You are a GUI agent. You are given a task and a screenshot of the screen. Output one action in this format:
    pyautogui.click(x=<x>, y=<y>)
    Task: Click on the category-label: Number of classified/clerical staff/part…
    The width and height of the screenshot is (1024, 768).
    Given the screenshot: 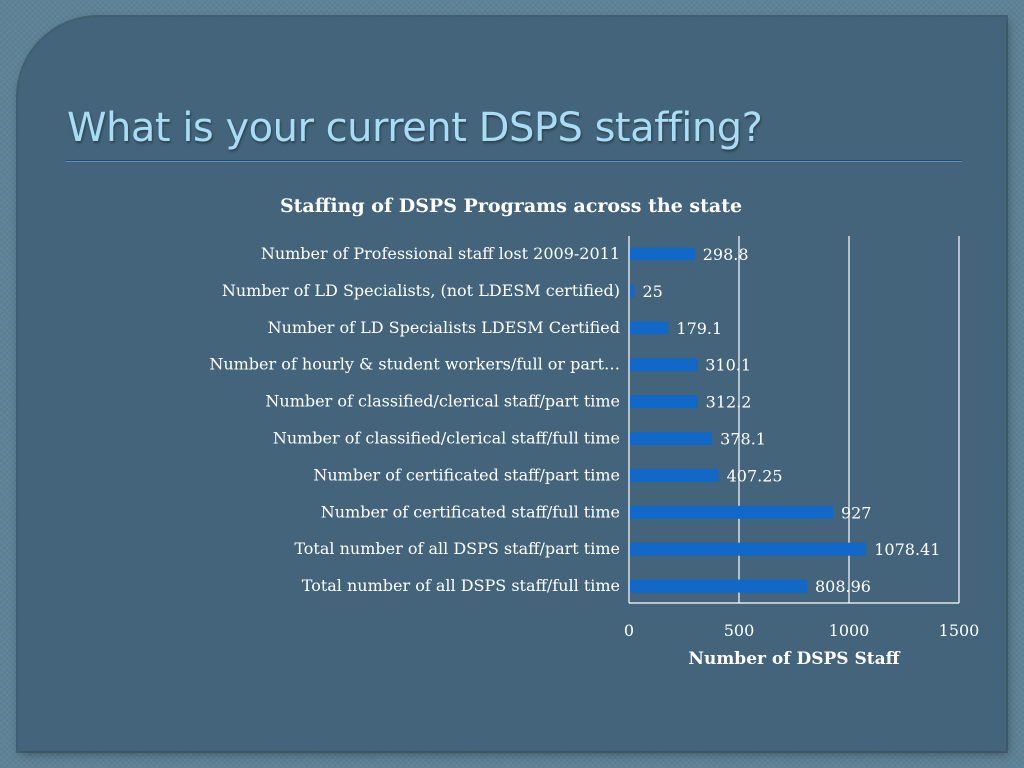 What is the action you would take?
    pyautogui.click(x=442, y=401)
    